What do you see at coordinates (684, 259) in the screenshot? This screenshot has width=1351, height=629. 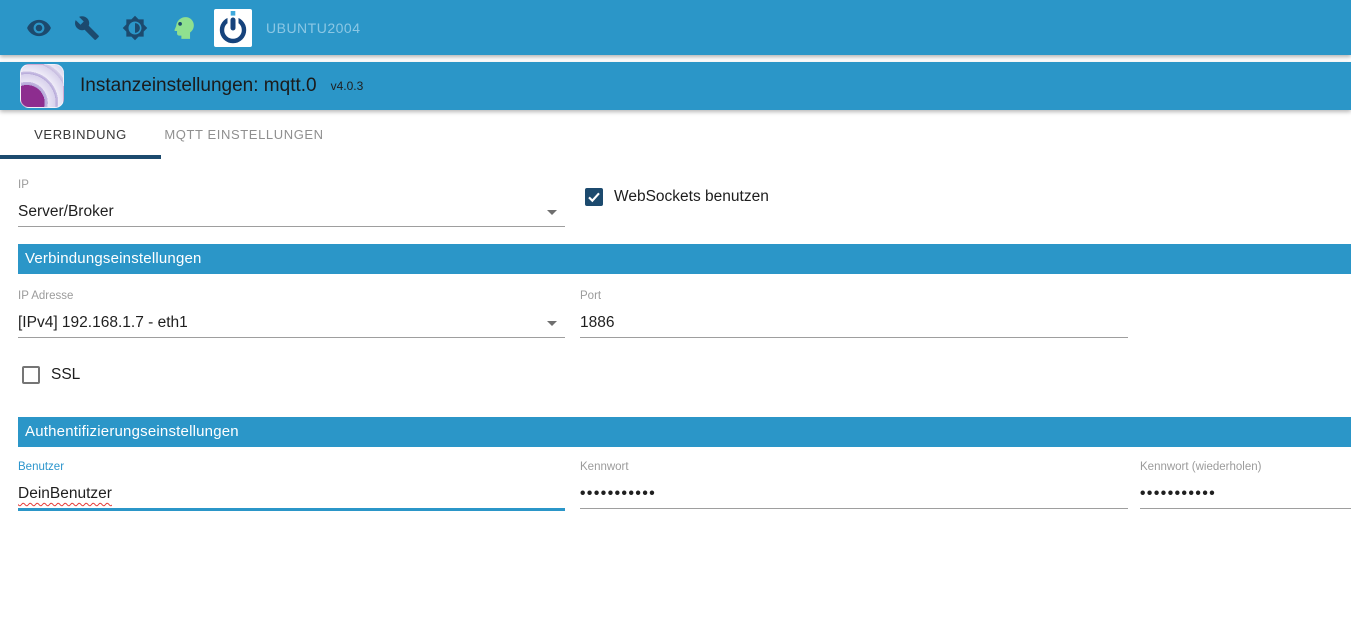 I see `section-header-connection: Verbindungseinstellungen` at bounding box center [684, 259].